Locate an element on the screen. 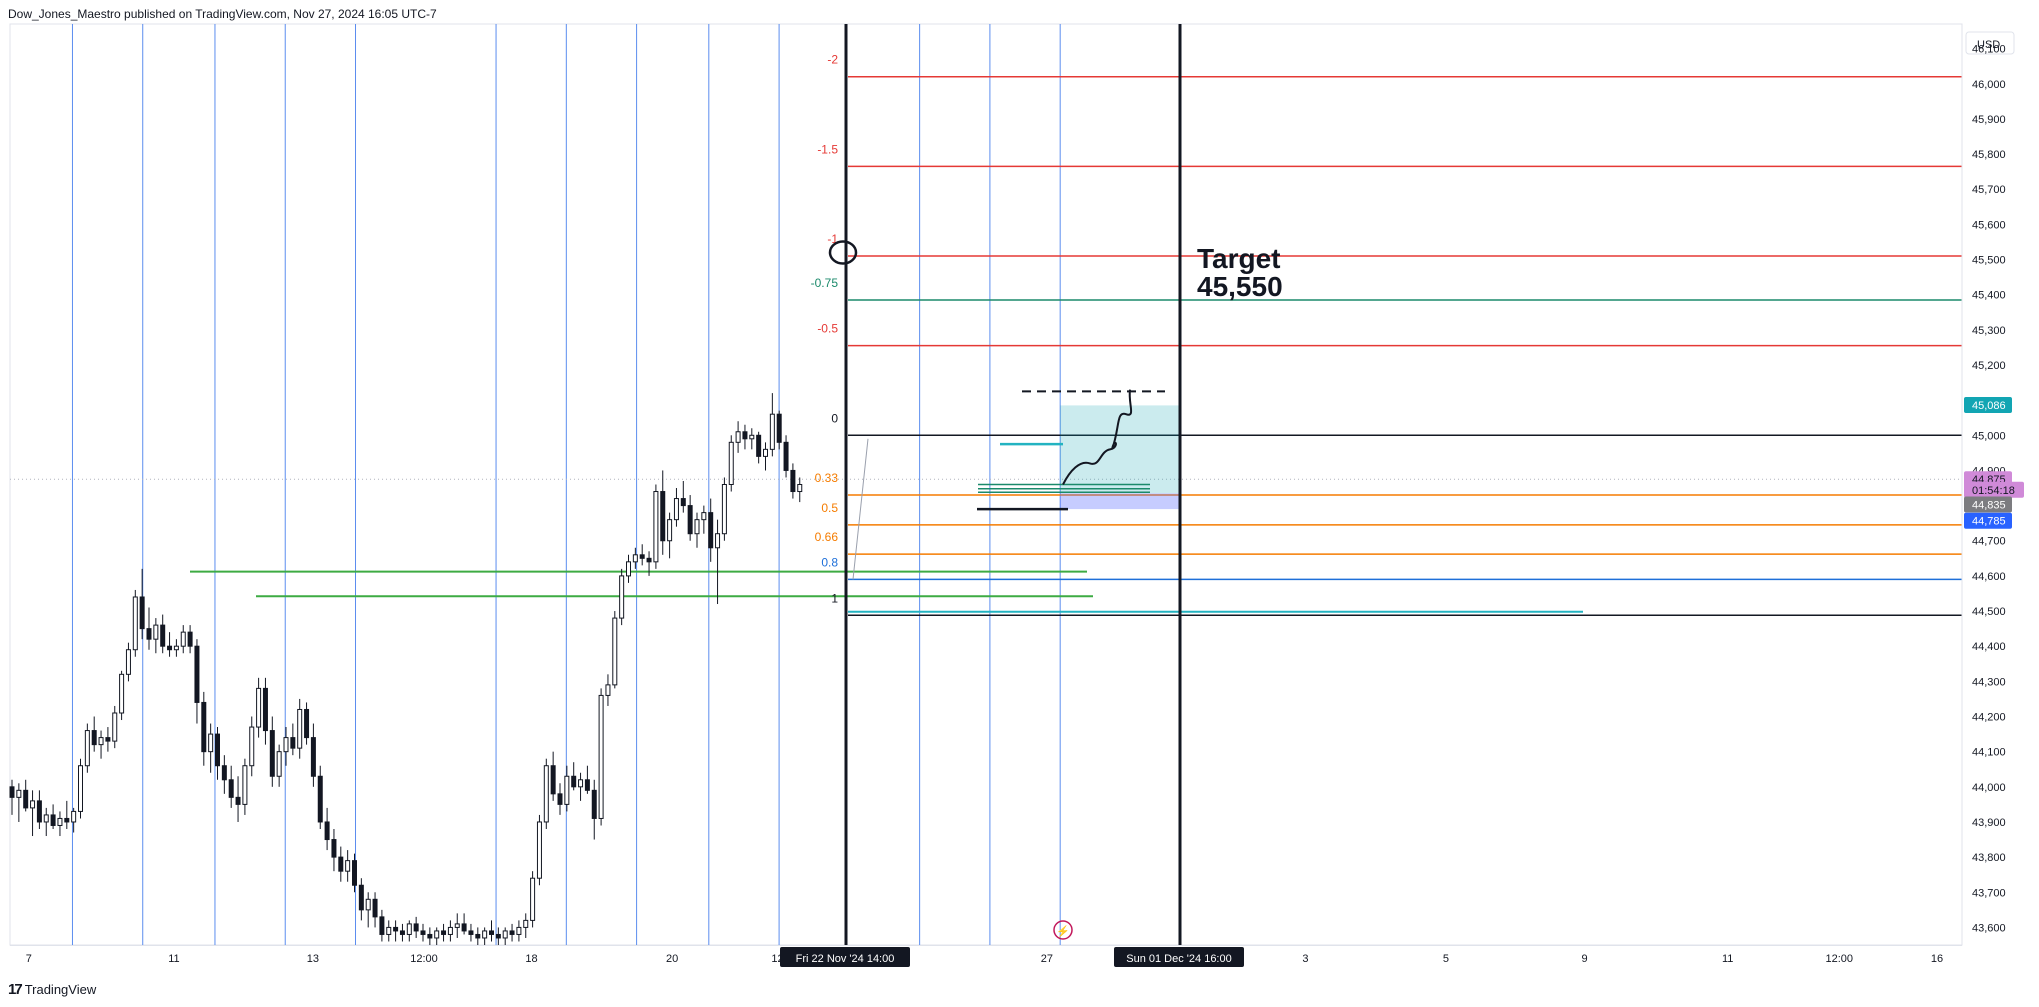 Image resolution: width=2039 pixels, height=1007 pixels. tradingview-logo-icon: 17 is located at coordinates (15, 989).